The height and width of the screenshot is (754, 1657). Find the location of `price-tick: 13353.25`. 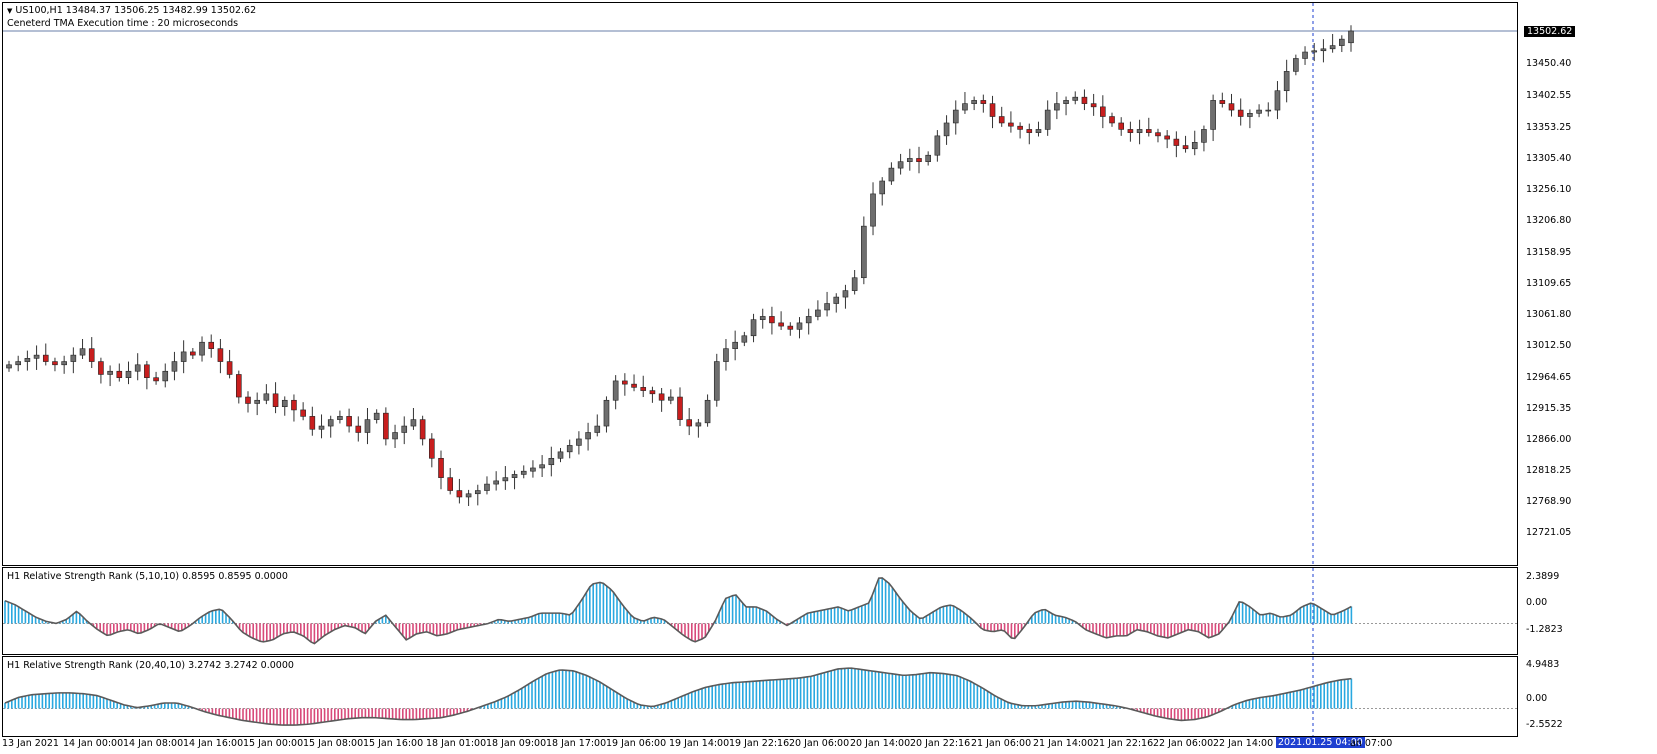

price-tick: 13353.25 is located at coordinates (1549, 127).